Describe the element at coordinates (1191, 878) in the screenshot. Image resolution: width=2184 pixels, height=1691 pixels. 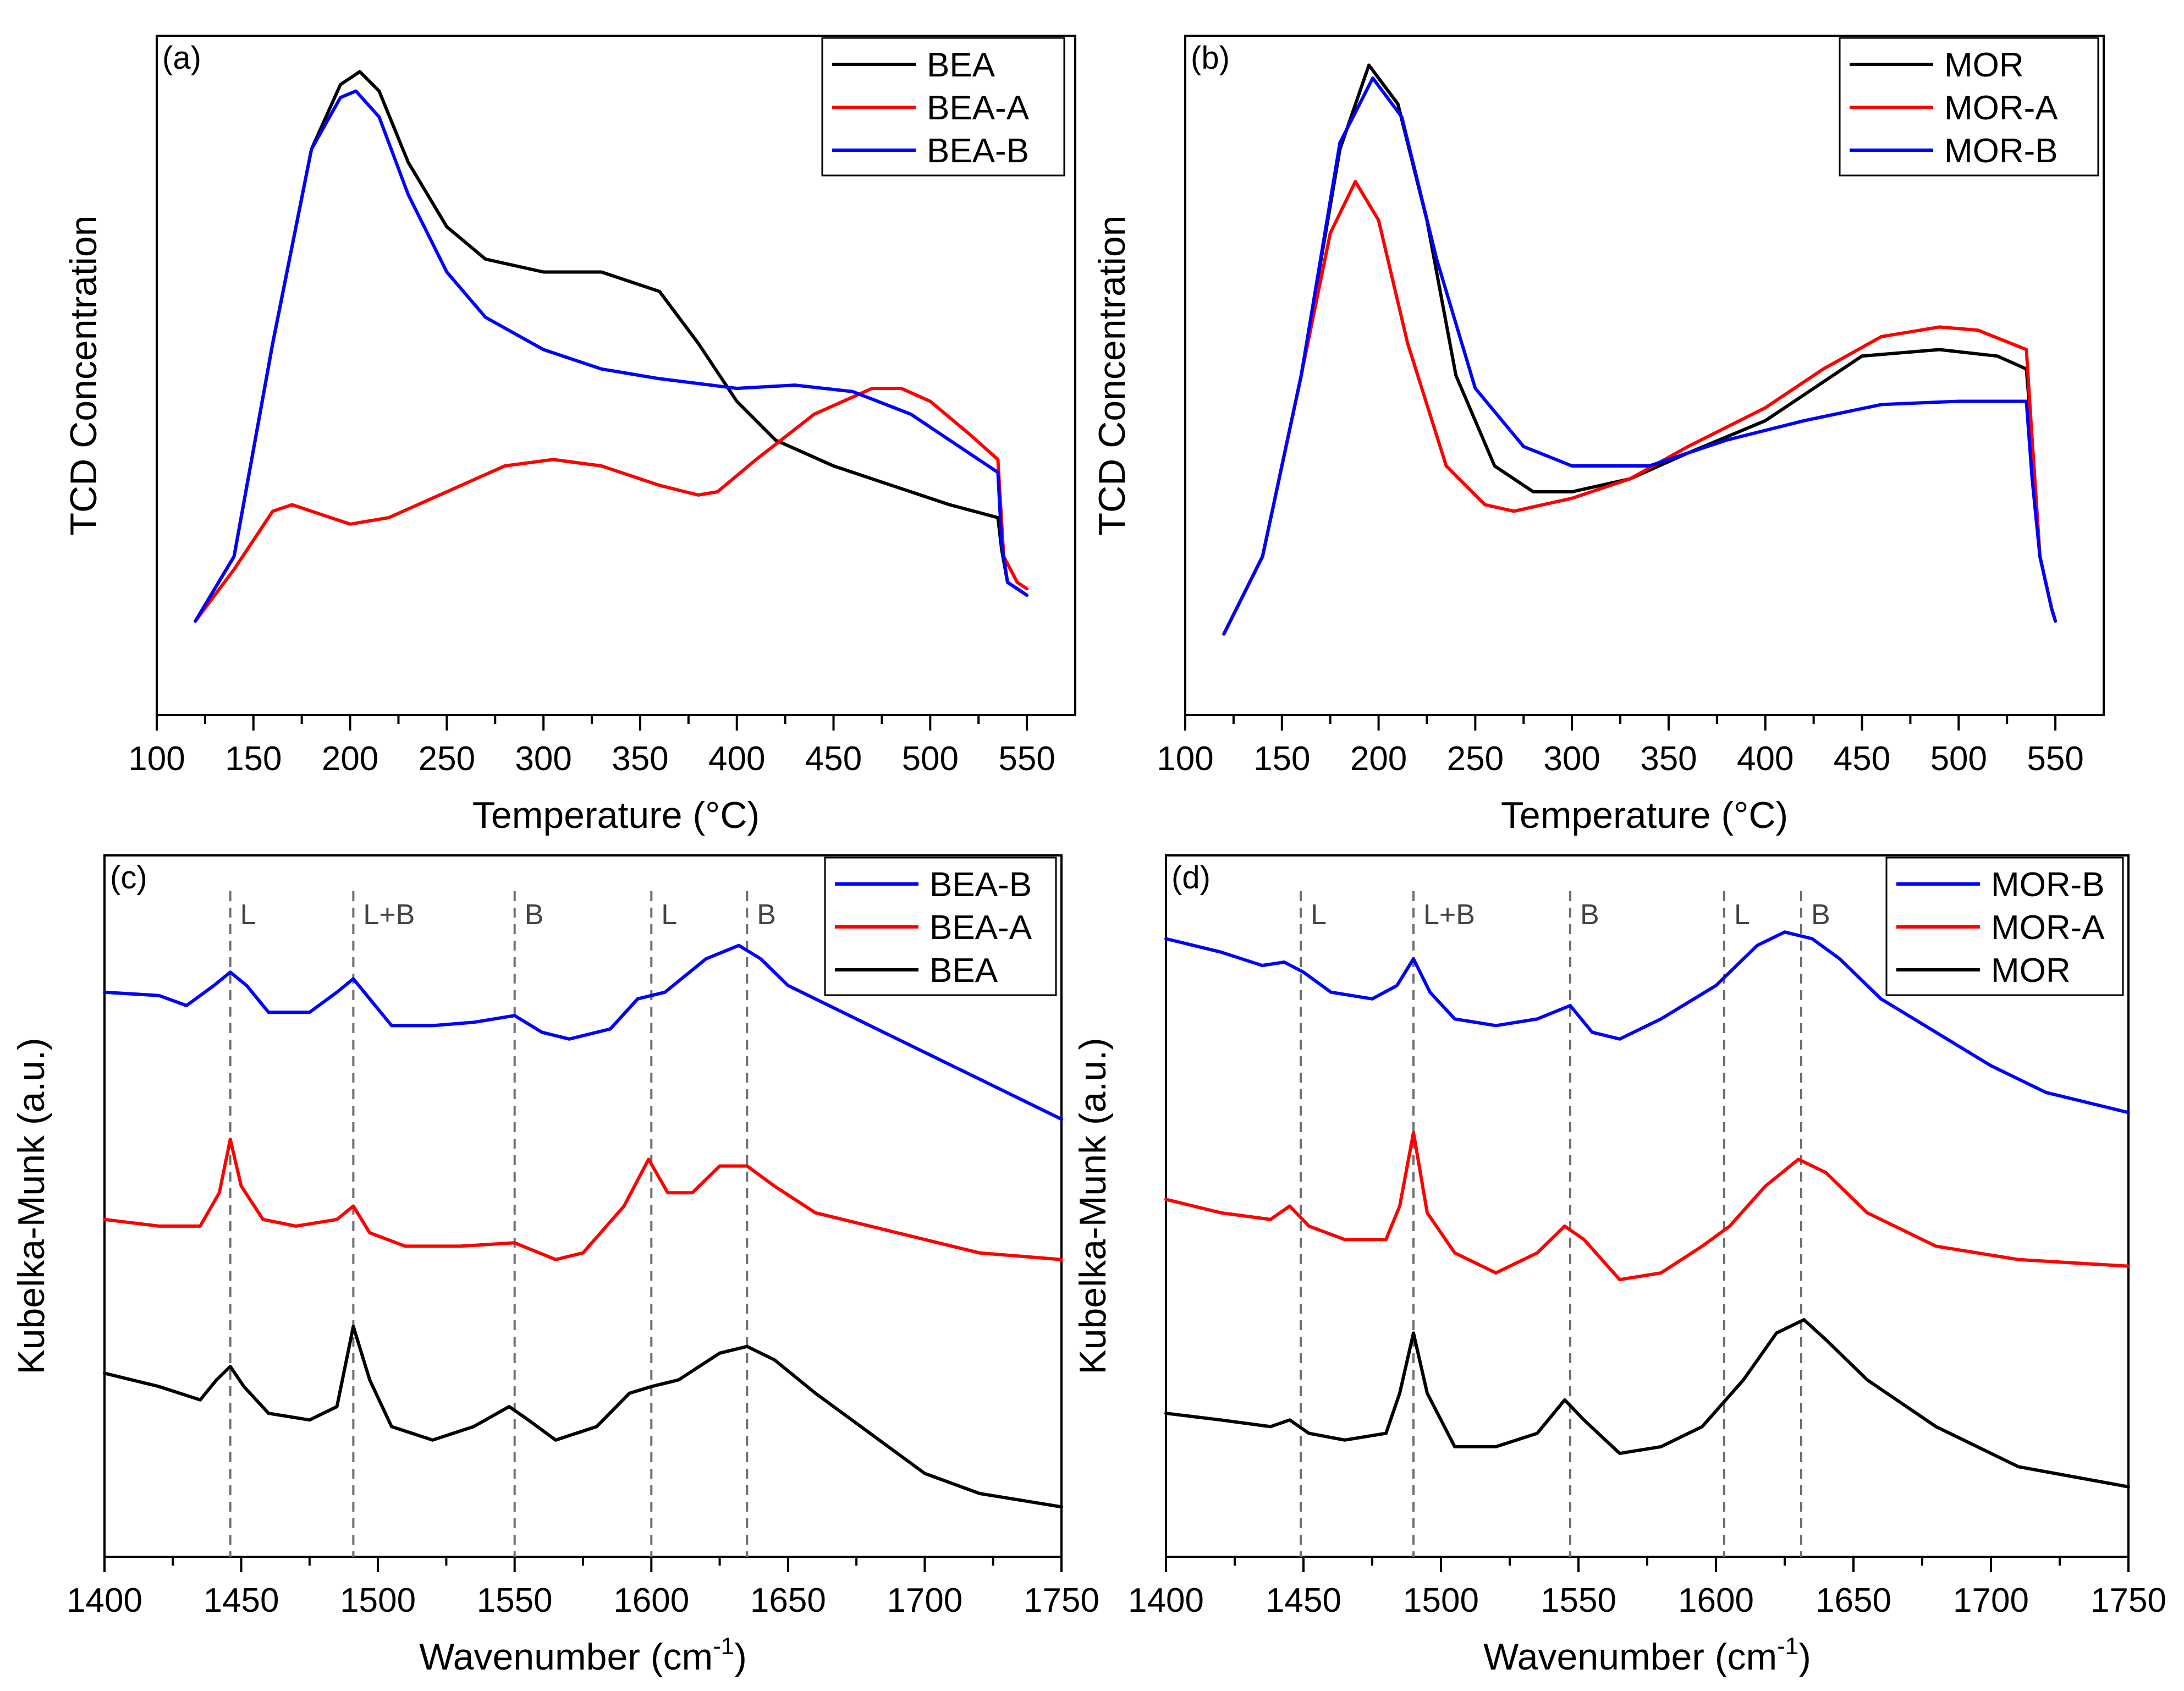
I see `panel-label: (d)` at that location.